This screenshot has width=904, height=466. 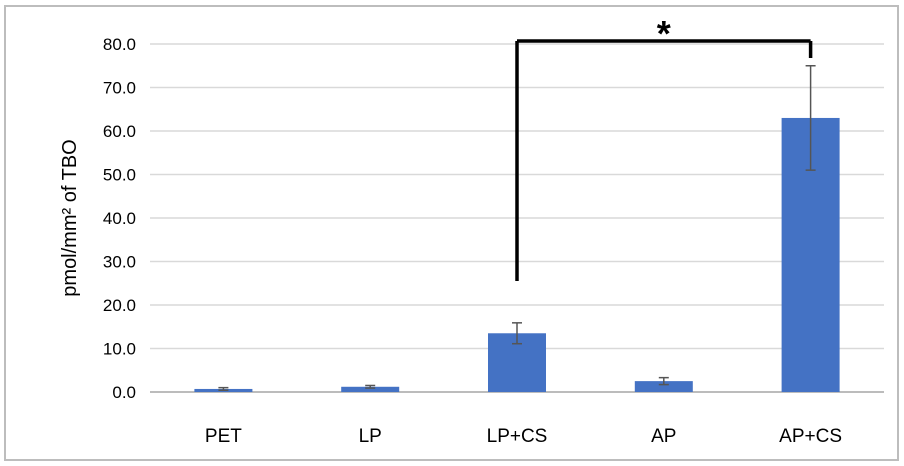 I want to click on y-tick-label: 70.0, so click(x=119, y=88).